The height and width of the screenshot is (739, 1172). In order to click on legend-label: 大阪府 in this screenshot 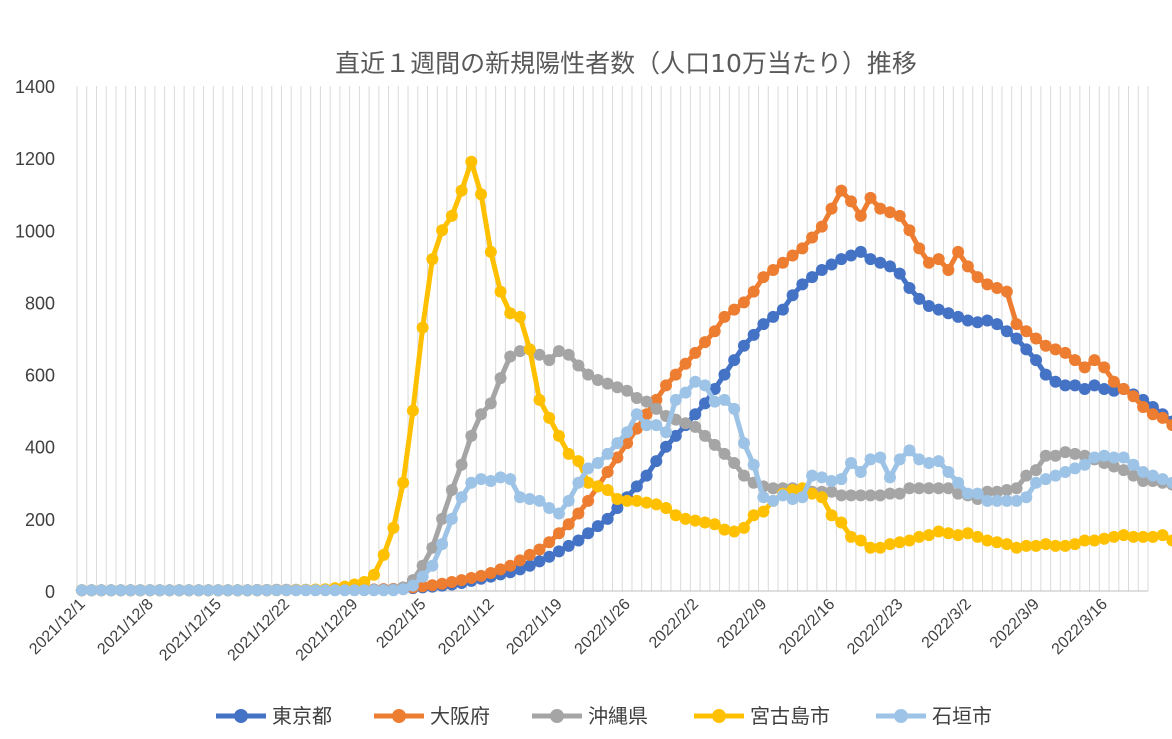, I will do `click(460, 716)`.